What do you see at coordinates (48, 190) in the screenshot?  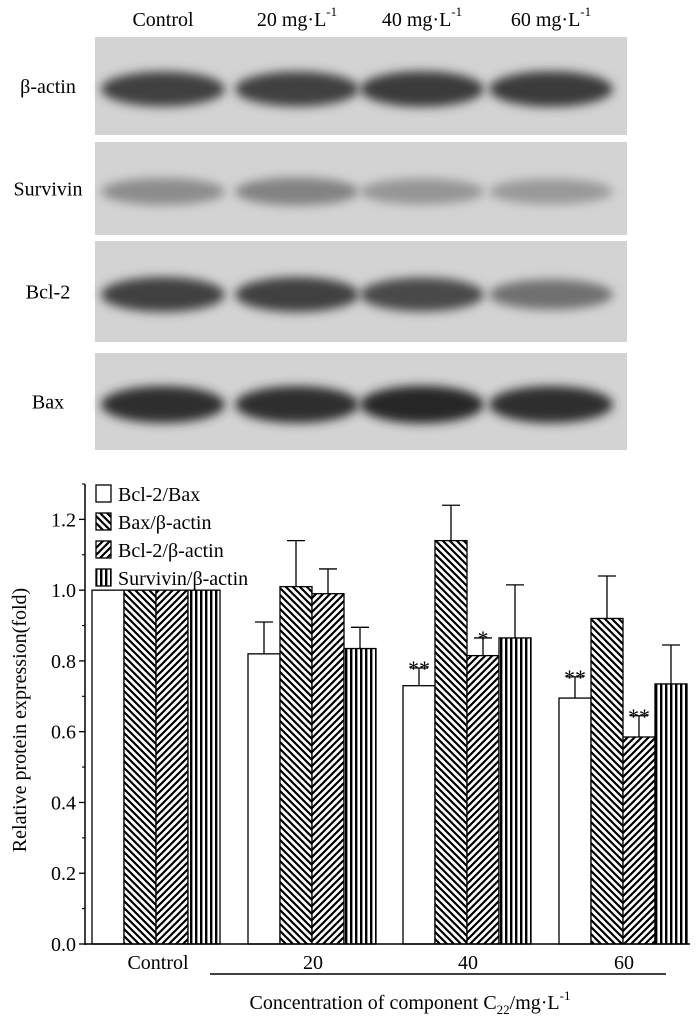 I see `blot-row-label: Survivin` at bounding box center [48, 190].